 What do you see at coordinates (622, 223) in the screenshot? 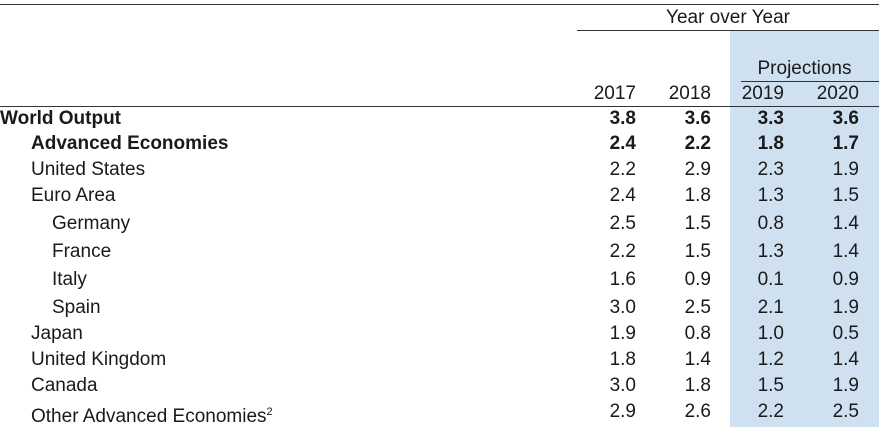
I see `value-2017: 2.5` at bounding box center [622, 223].